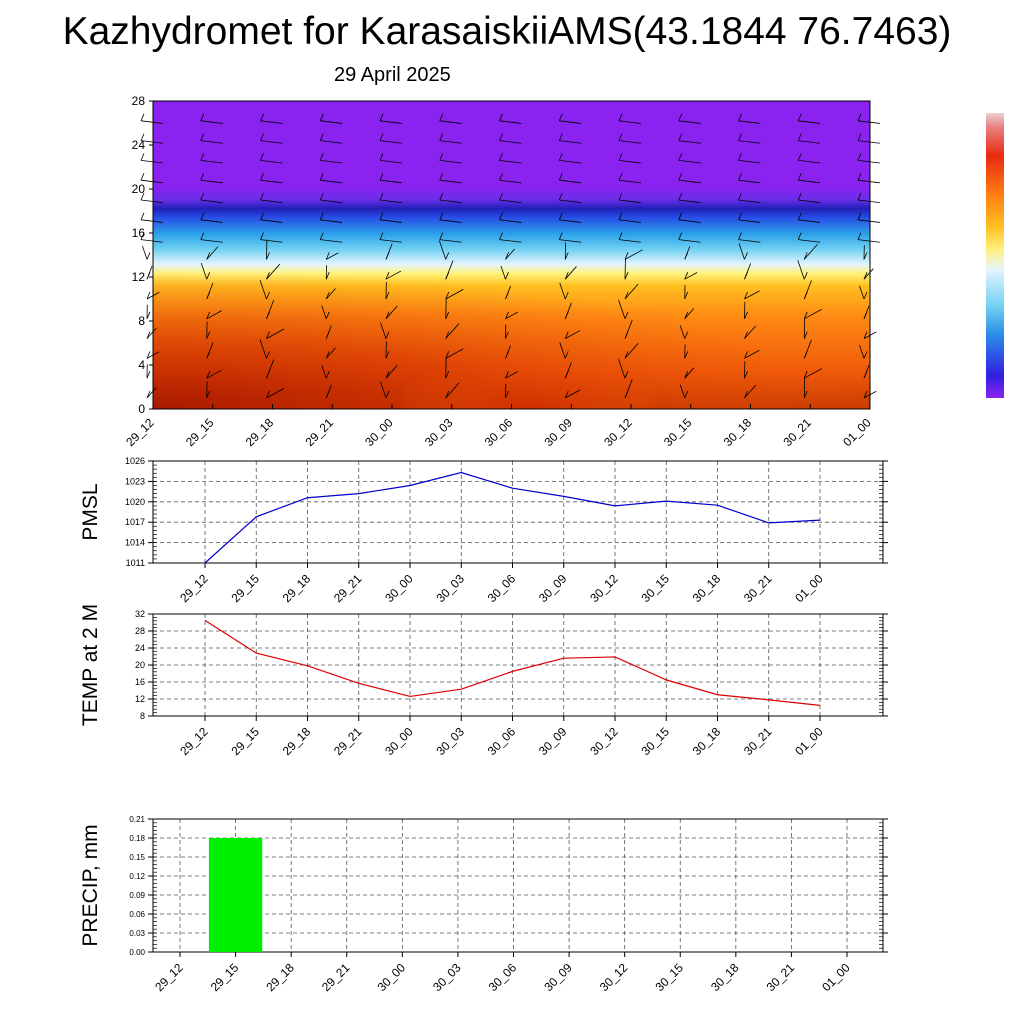 This screenshot has width=1024, height=1024. I want to click on y-tick-label: 1014, so click(135, 543).